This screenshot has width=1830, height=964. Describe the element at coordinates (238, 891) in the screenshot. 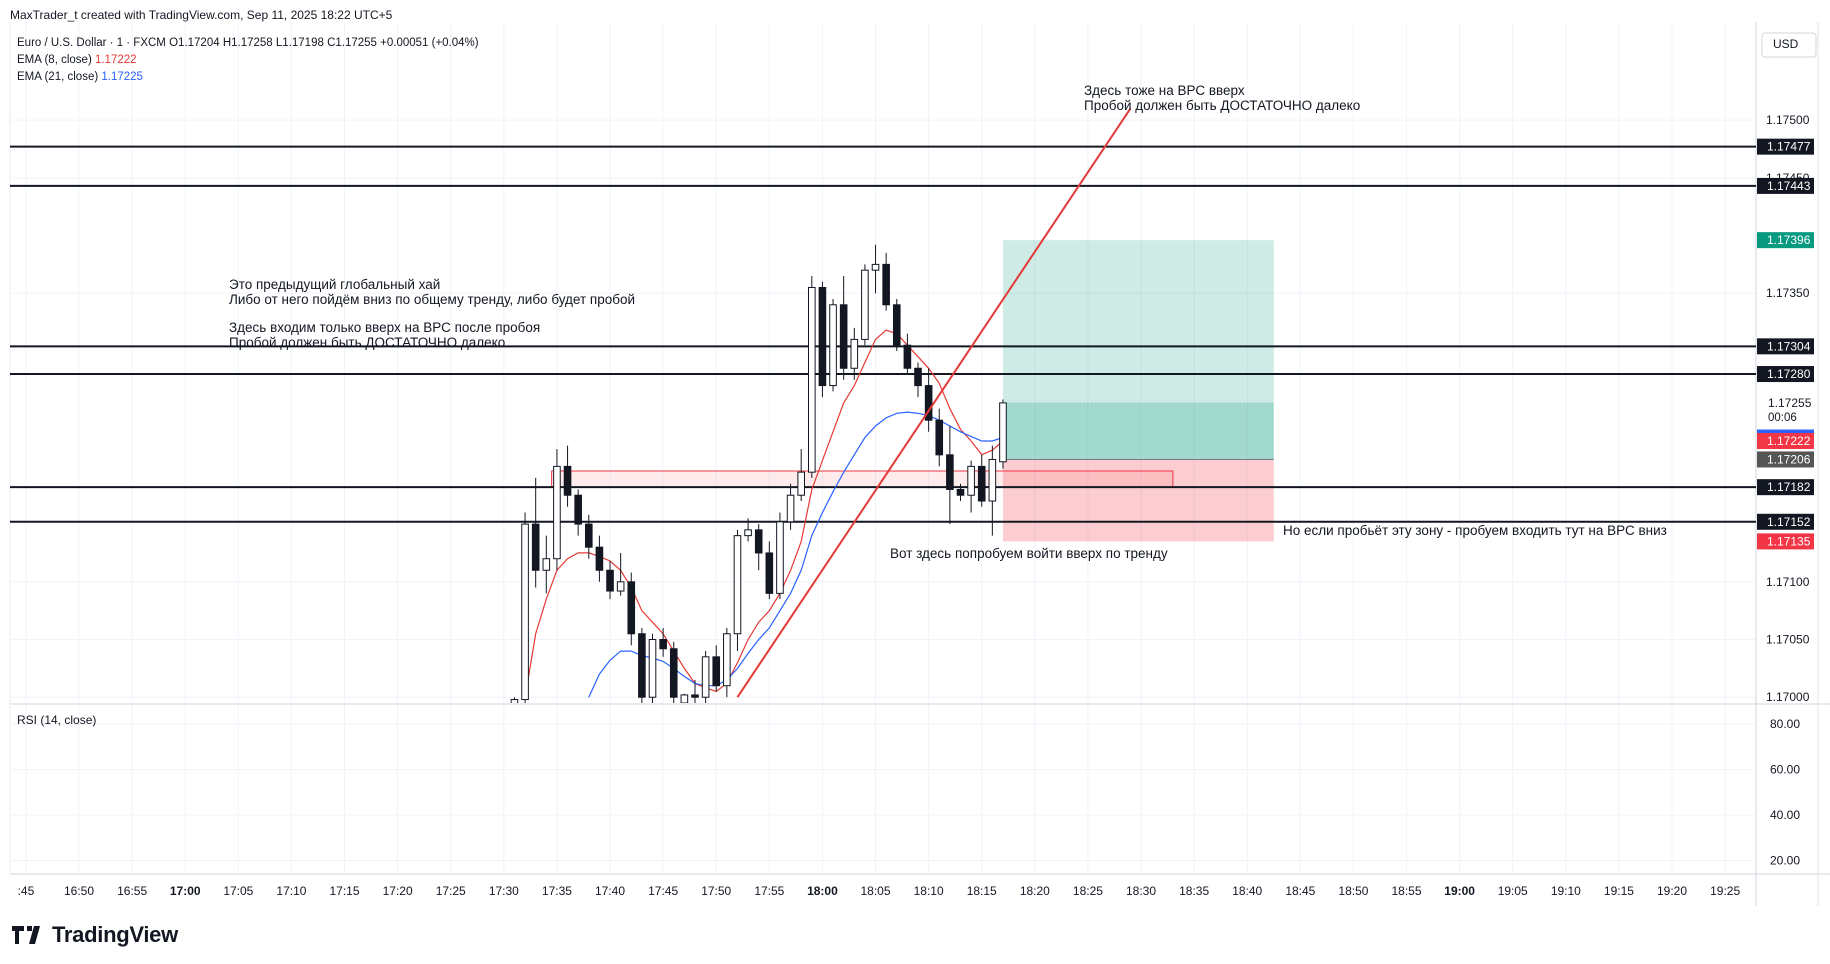

I see `time-tick-label: 17:05` at that location.